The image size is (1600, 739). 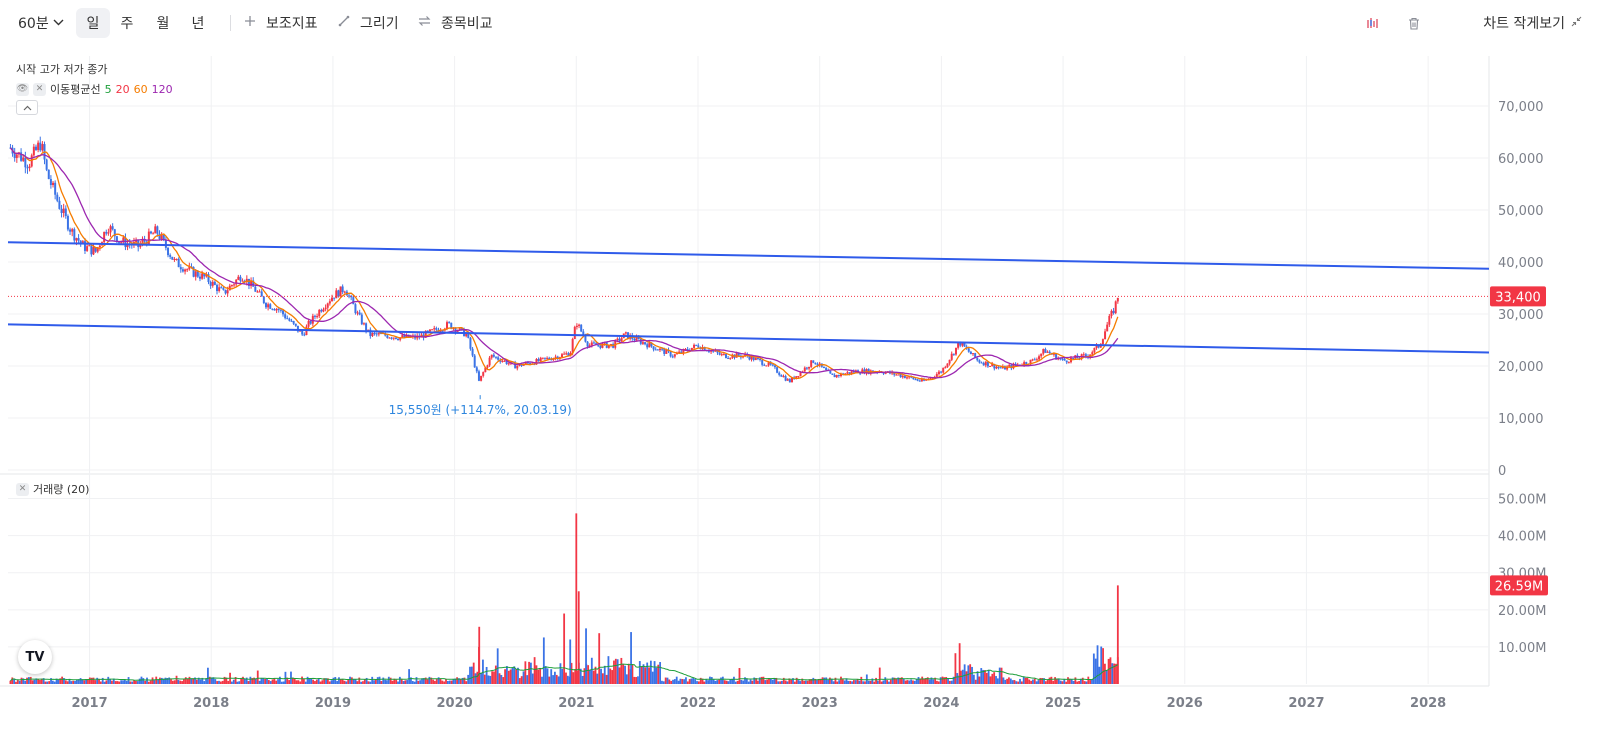 I want to click on volume-spike, so click(x=959, y=663).